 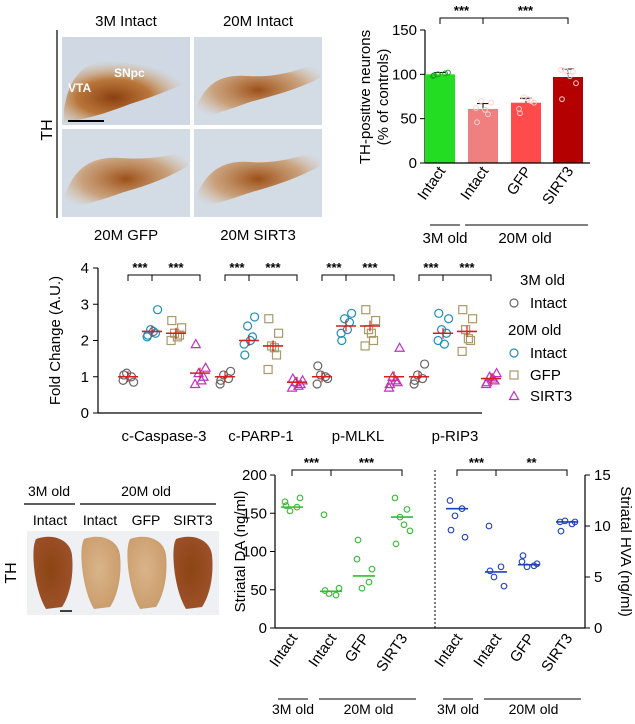 I want to click on panel-d-col-gfp: GFP, so click(x=146, y=520).